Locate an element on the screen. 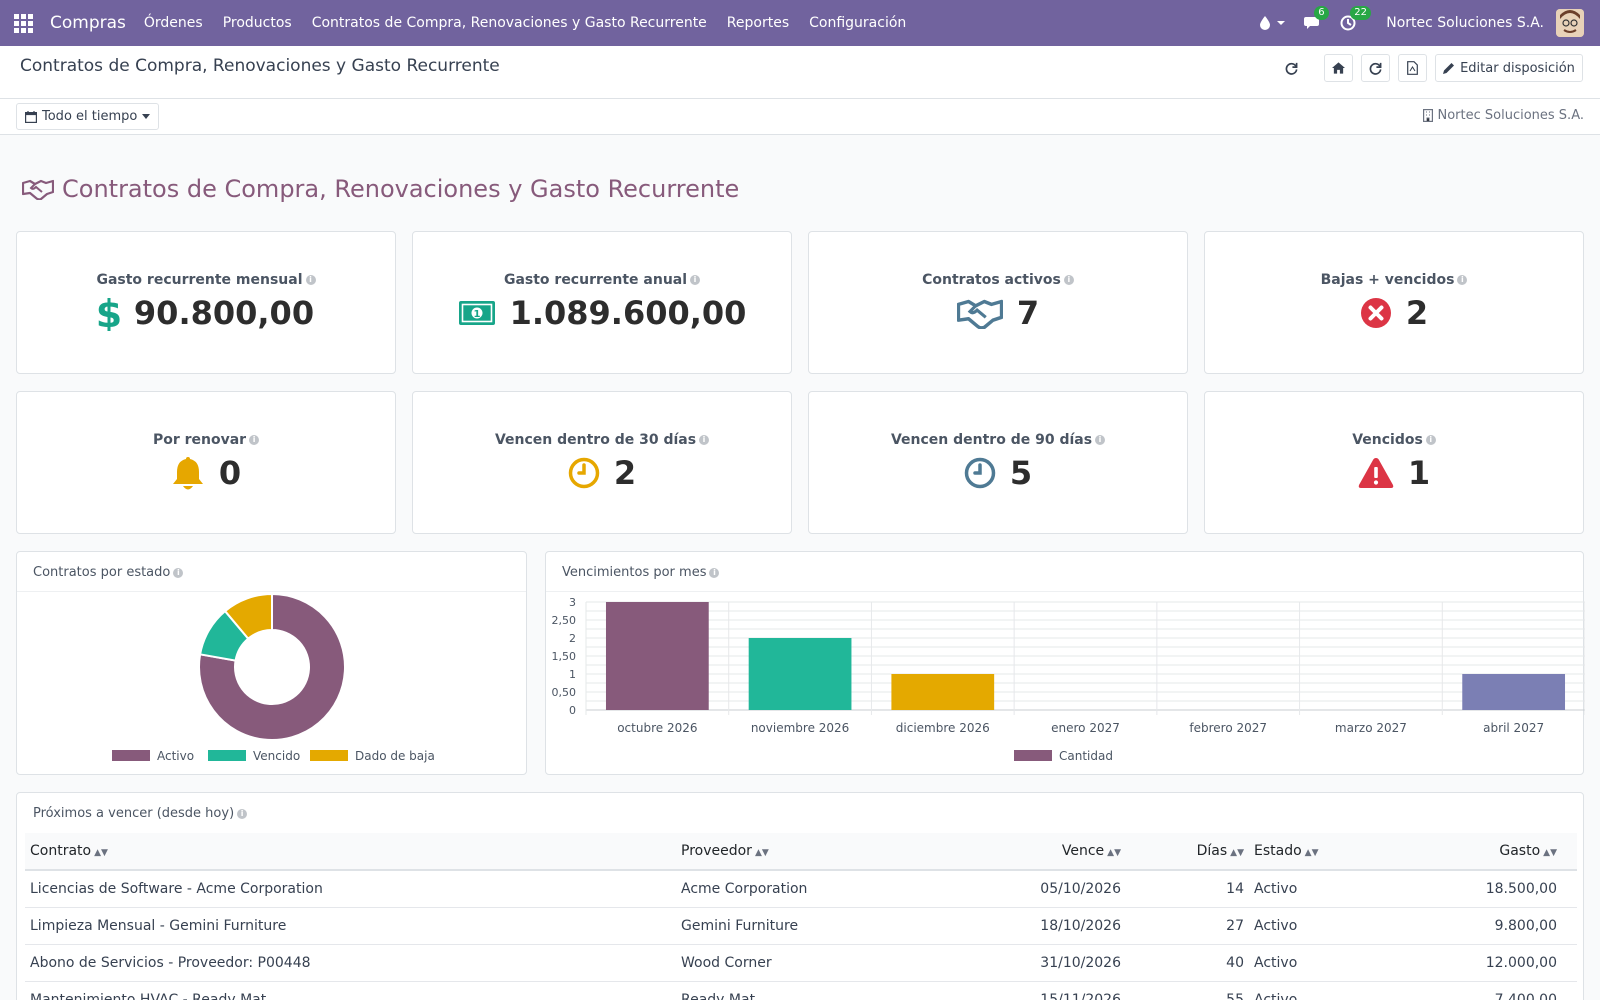 This screenshot has height=1000, width=1600. kpi-to-renew: Por renovar i 0 is located at coordinates (206, 462).